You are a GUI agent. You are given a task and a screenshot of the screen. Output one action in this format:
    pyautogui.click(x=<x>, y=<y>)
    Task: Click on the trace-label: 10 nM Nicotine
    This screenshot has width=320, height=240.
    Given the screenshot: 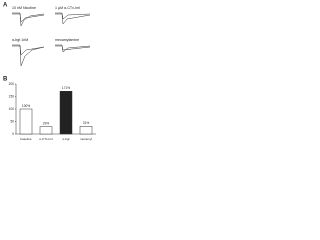 What is the action you would take?
    pyautogui.click(x=24, y=8)
    